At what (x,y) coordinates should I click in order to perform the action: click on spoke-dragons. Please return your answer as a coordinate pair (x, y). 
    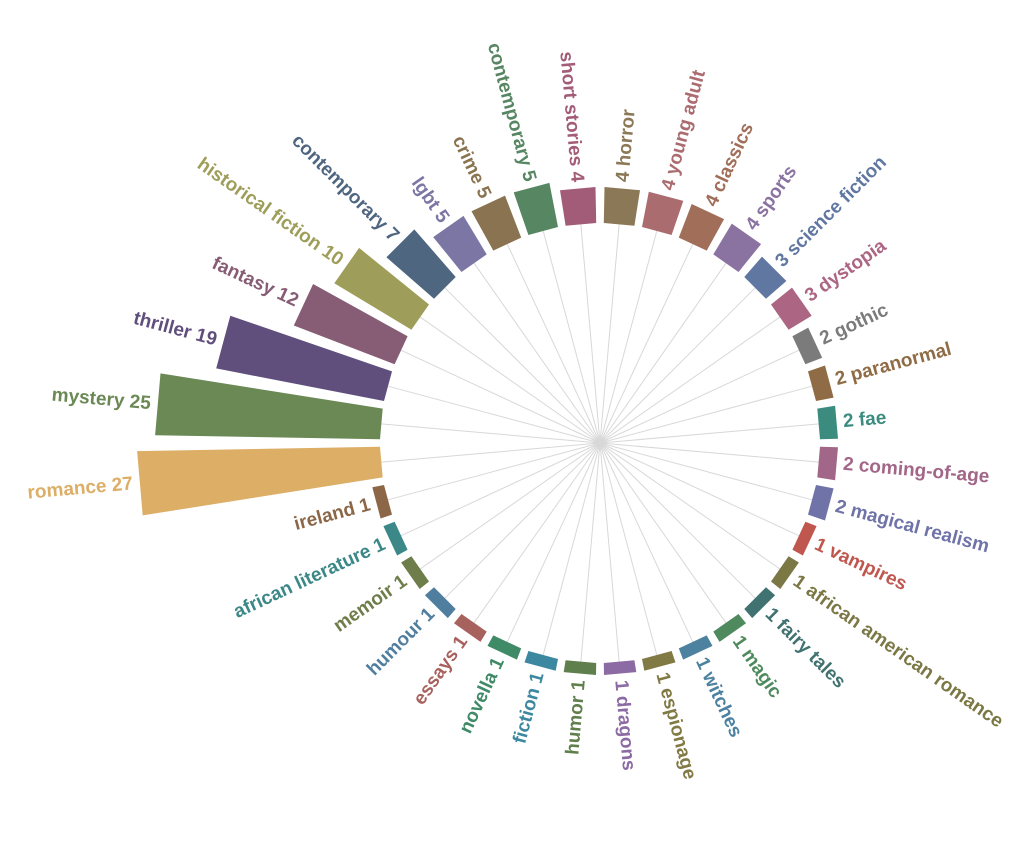
    Looking at the image, I should click on (609, 552).